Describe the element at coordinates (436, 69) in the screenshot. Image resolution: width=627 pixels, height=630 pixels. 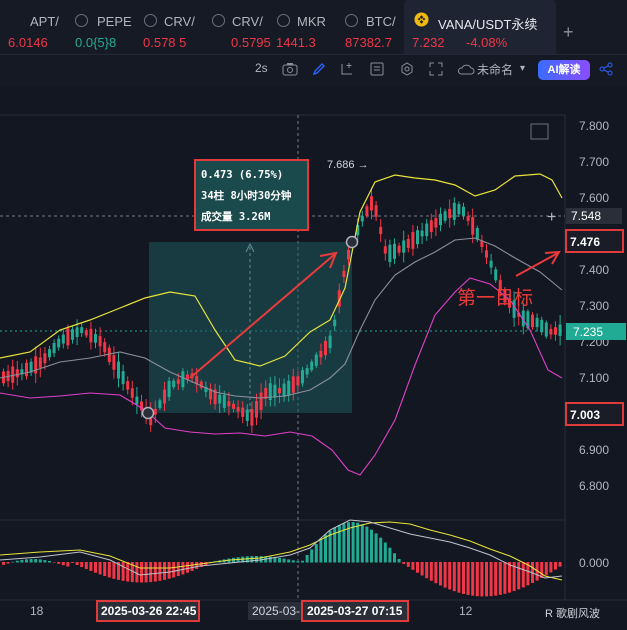
I see `fullscreen-icon` at that location.